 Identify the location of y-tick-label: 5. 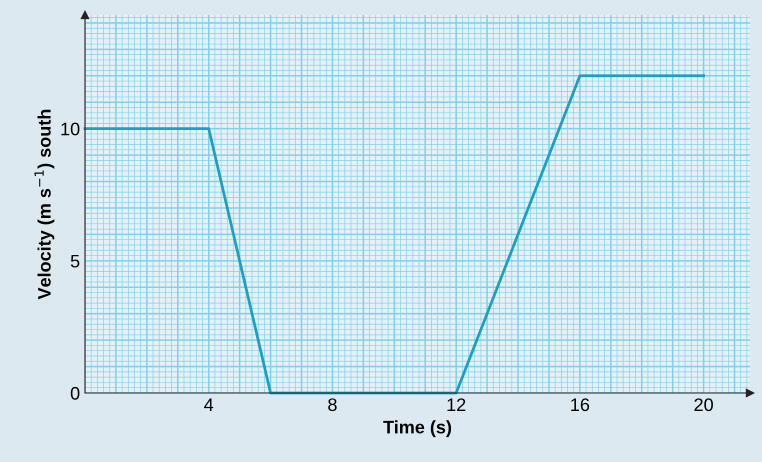
(75, 261).